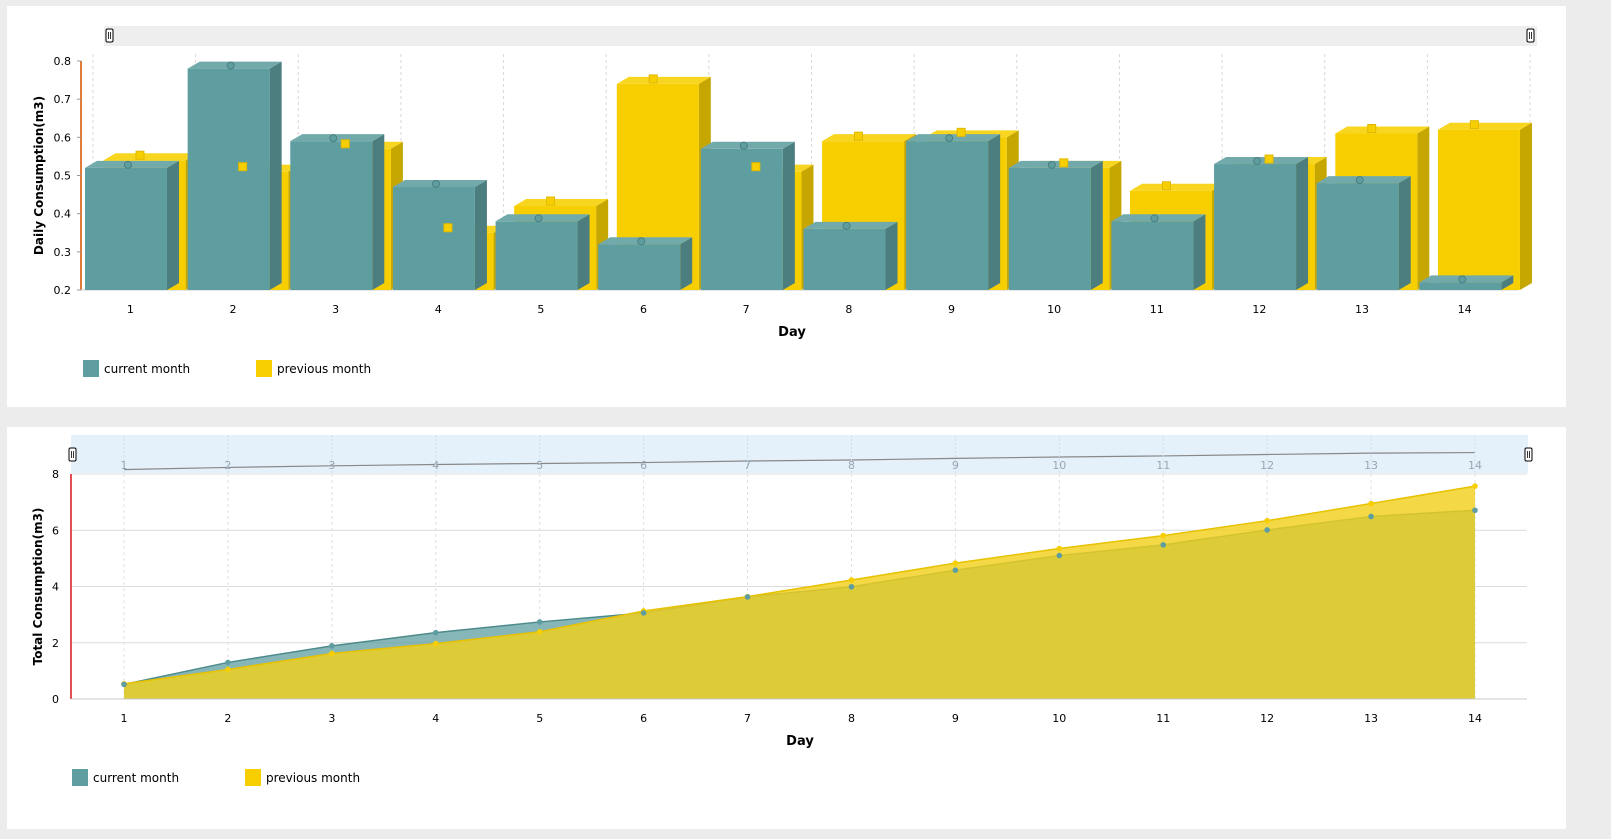  Describe the element at coordinates (39, 175) in the screenshot. I see `y-axis-title: Daily Consumption(m3)` at that location.